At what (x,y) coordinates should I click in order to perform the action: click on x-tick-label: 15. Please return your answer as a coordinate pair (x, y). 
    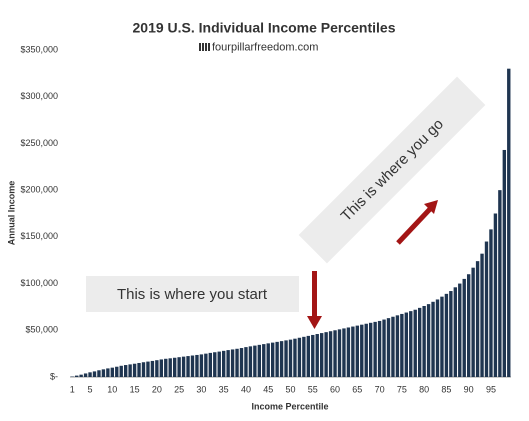
    Looking at the image, I should click on (135, 389).